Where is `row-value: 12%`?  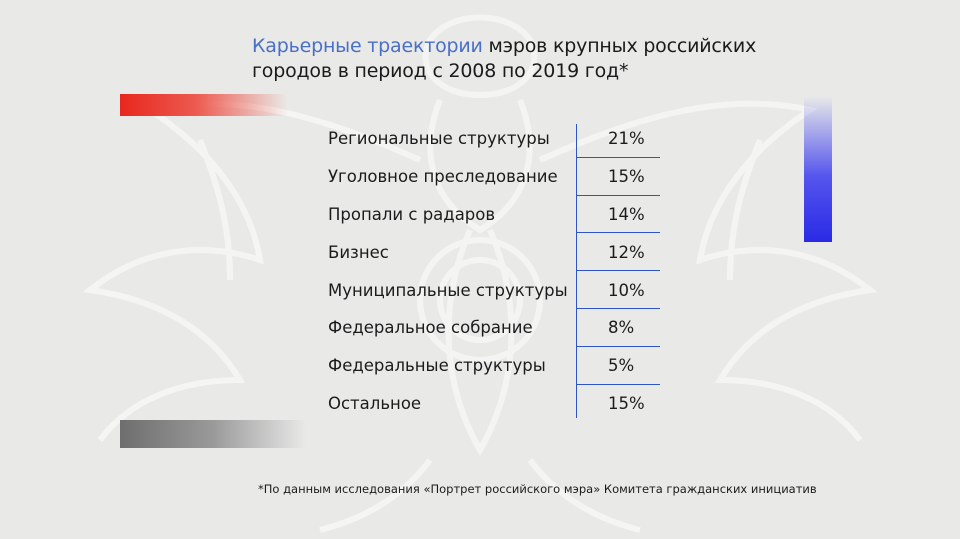 row-value: 12% is located at coordinates (626, 252).